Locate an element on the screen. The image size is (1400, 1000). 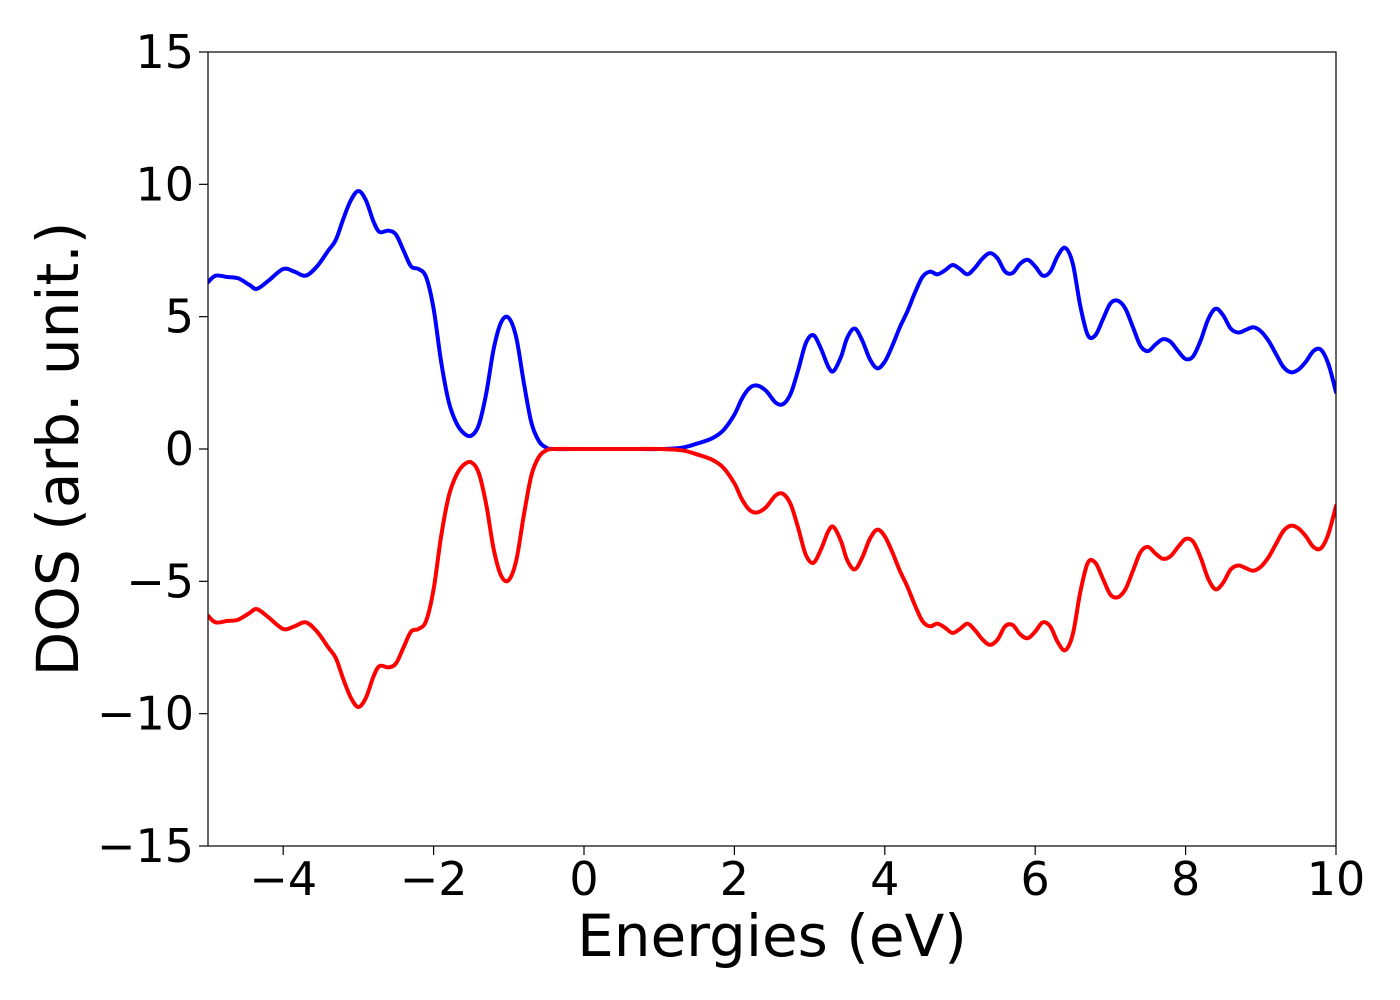
x-tick-label: 0 is located at coordinates (583, 879).